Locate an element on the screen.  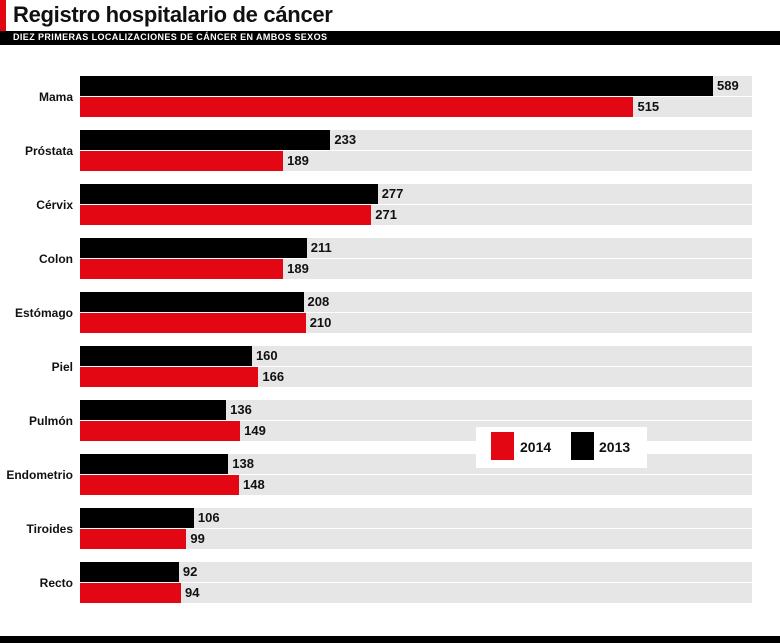
legend-swatch-2014 is located at coordinates (502, 446).